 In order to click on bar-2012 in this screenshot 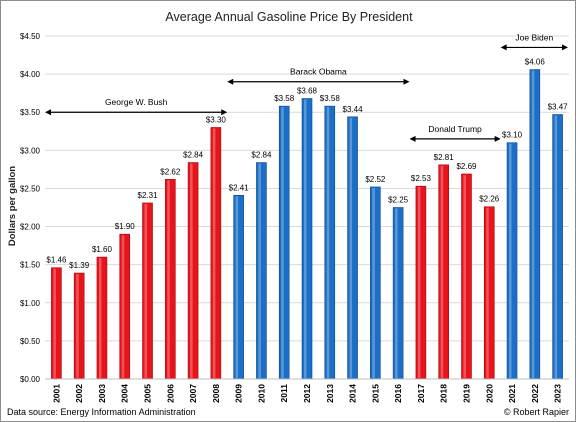, I will do `click(307, 239)`.